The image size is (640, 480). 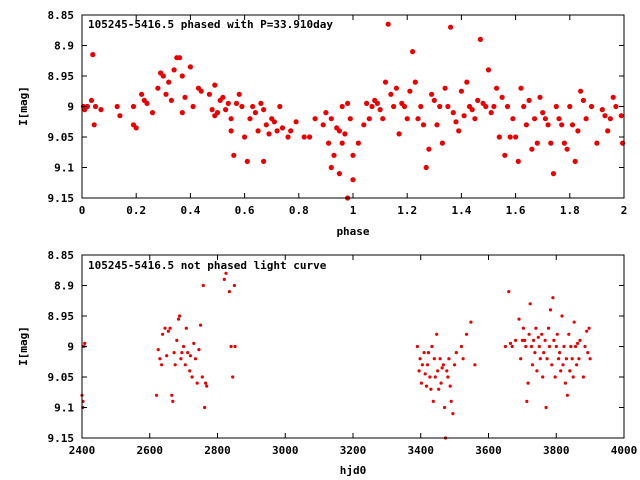 What do you see at coordinates (245, 210) in the screenshot?
I see `phased-x-tick-label: 0.6` at bounding box center [245, 210].